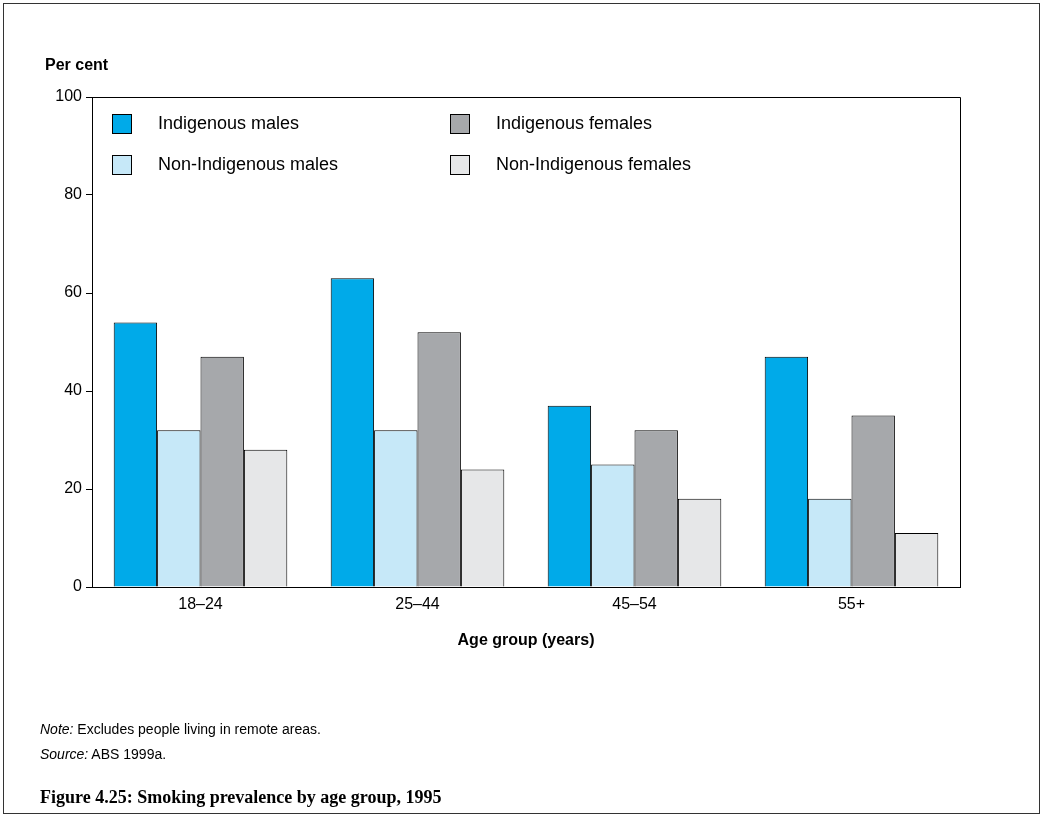  Describe the element at coordinates (574, 123) in the screenshot. I see `legend-label: Indigenous females` at that location.